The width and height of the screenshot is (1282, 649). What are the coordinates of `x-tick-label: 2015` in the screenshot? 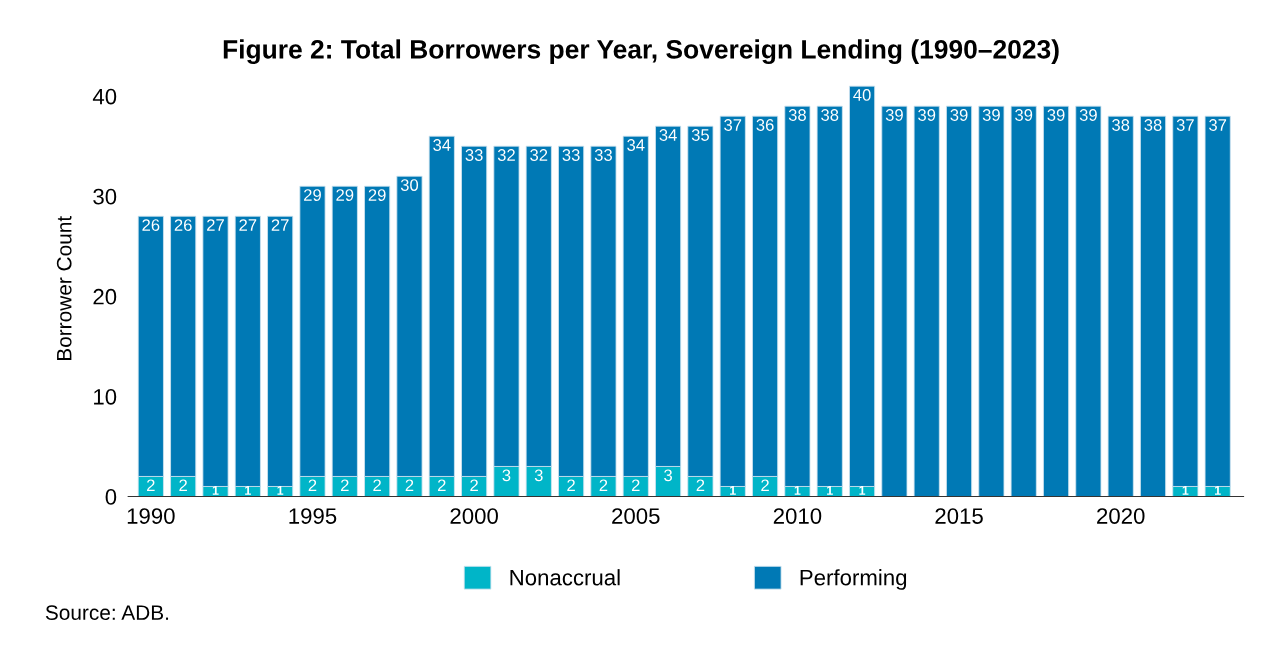 It's located at (959, 516).